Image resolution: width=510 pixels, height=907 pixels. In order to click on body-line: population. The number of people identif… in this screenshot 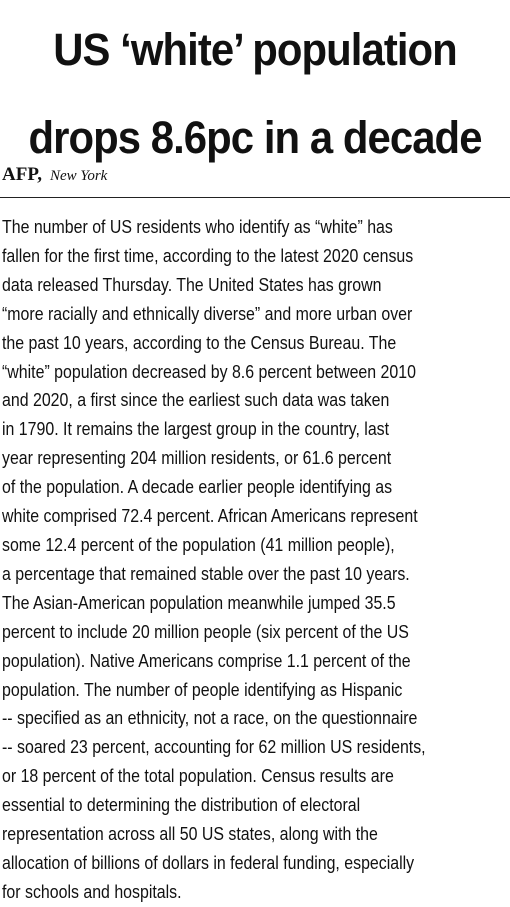, I will do `click(202, 689)`.